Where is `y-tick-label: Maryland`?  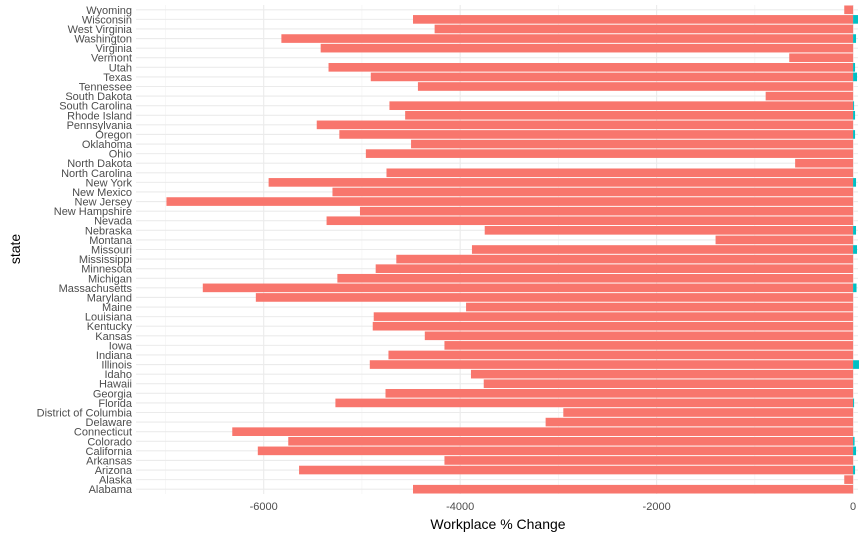
y-tick-label: Maryland is located at coordinates (109, 298).